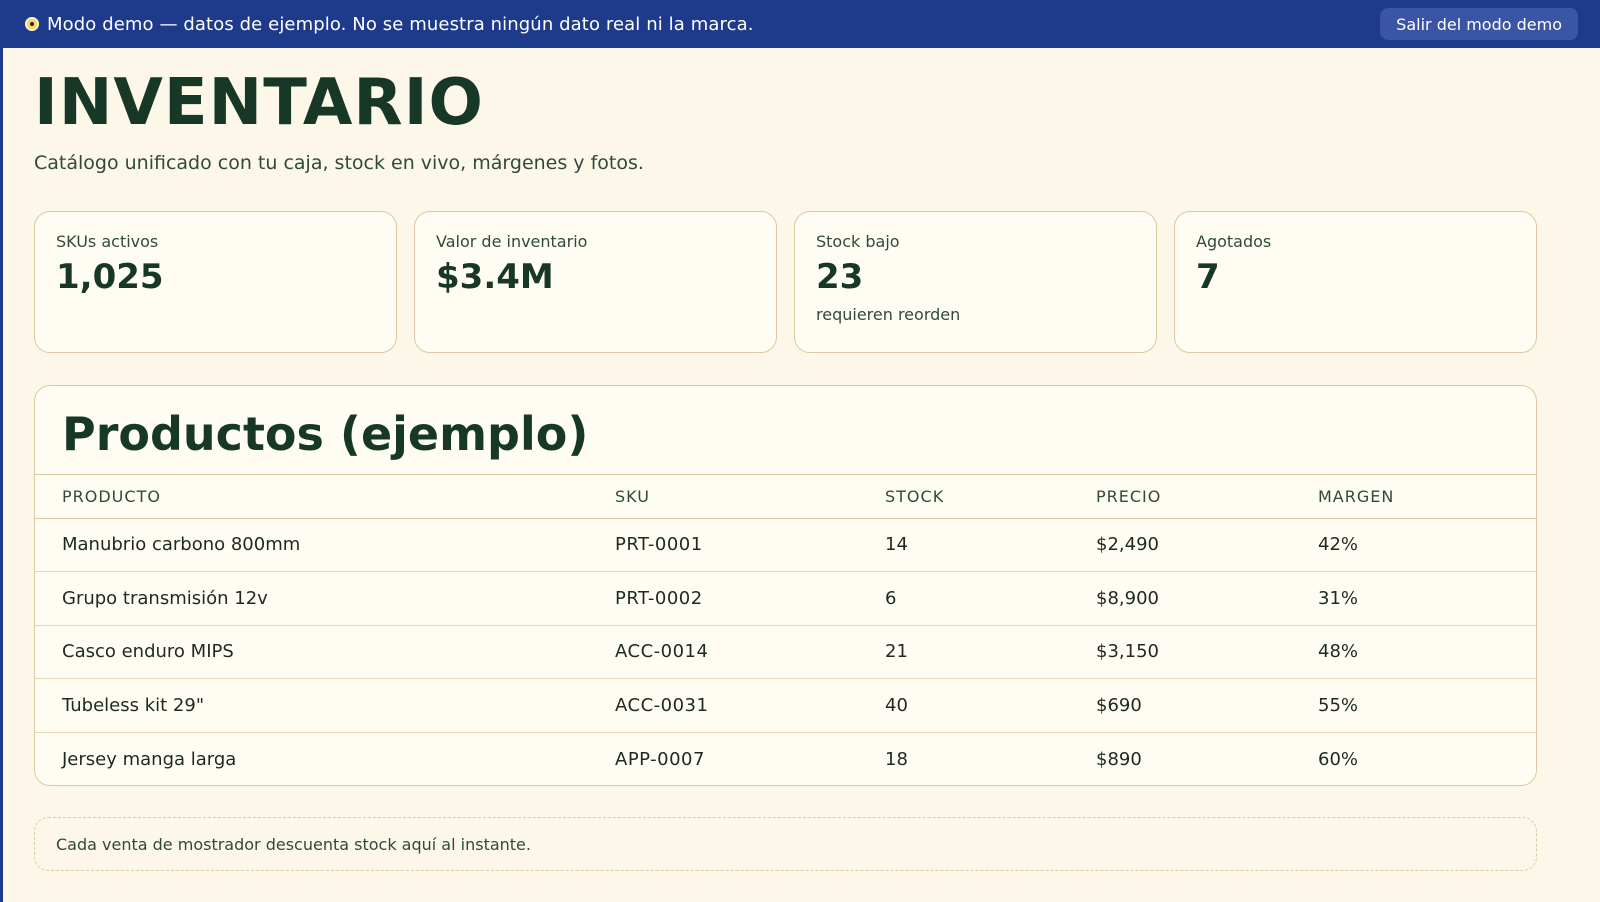  Describe the element at coordinates (750, 705) in the screenshot. I see `product-sku: ACC-0031` at that location.